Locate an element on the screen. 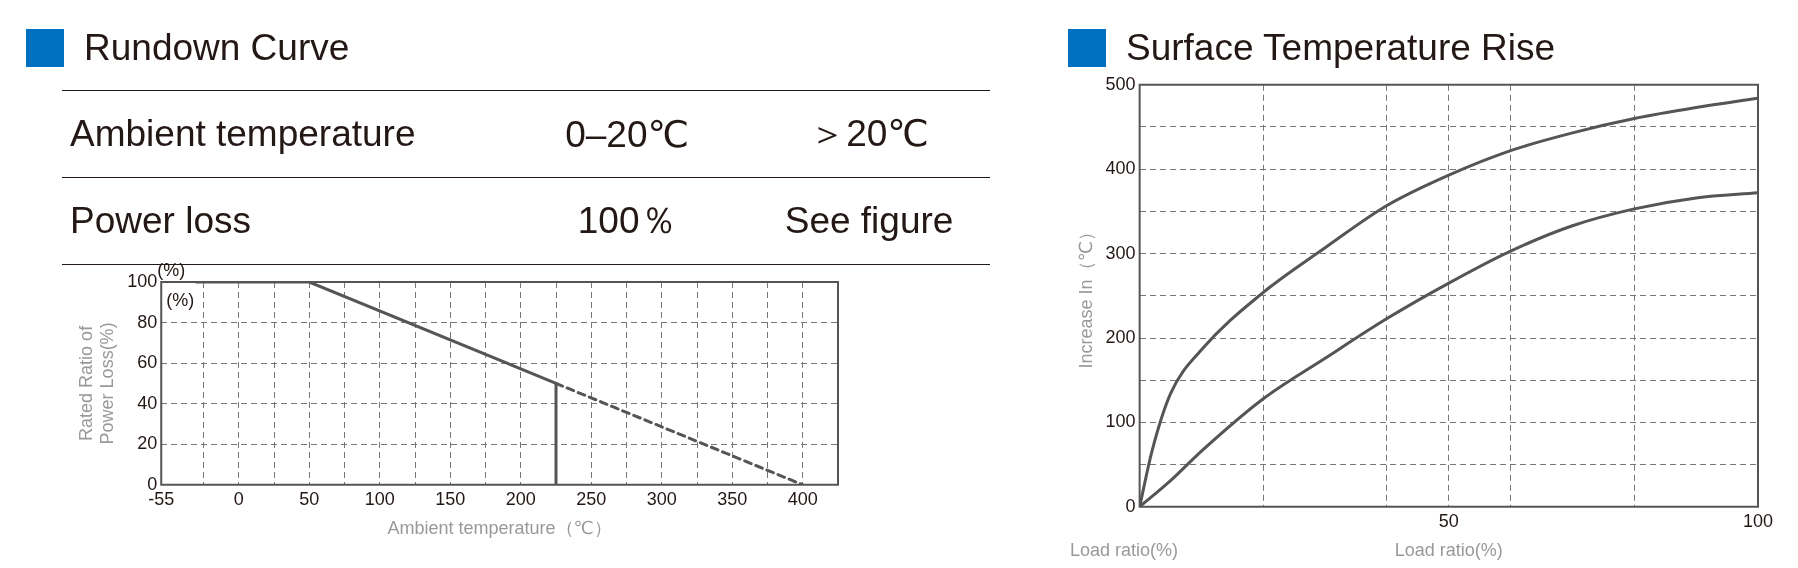  x-axis-title: Ambient temperature（℃） is located at coordinates (499, 528).